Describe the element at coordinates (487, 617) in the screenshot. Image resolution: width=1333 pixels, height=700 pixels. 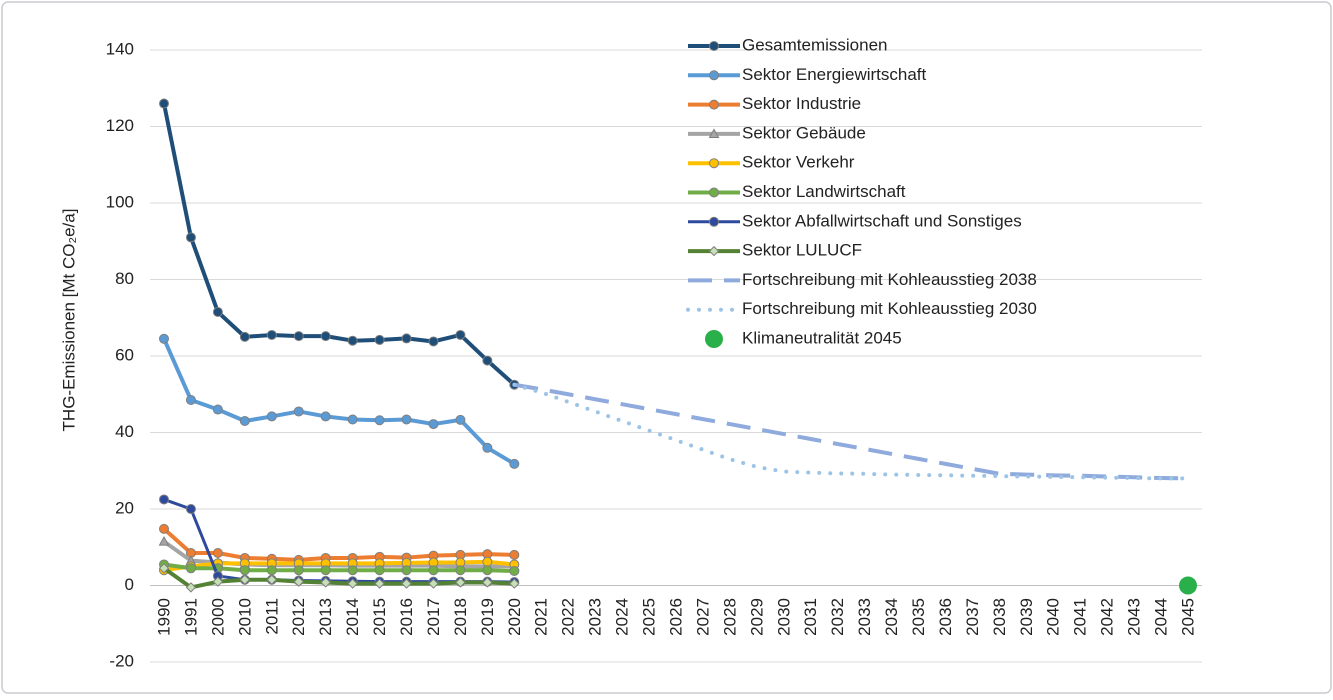
I see `x-tick-label: 2019` at that location.